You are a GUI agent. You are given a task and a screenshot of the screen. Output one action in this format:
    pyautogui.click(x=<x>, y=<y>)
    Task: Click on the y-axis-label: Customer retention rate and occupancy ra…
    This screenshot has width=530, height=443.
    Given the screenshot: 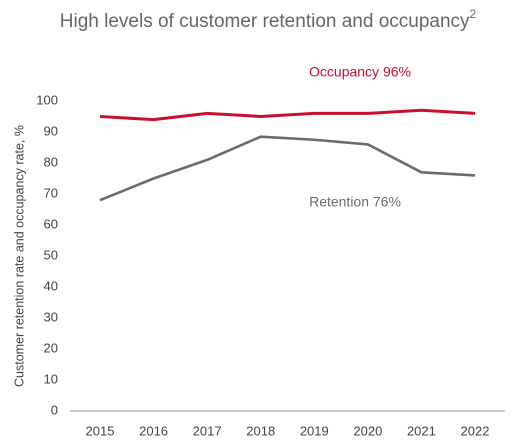 What is the action you would take?
    pyautogui.click(x=19, y=256)
    